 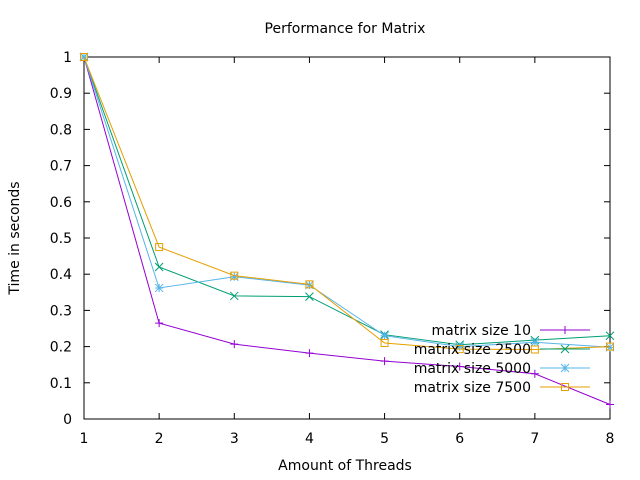 What do you see at coordinates (67, 420) in the screenshot?
I see `y-tick-label: 0` at bounding box center [67, 420].